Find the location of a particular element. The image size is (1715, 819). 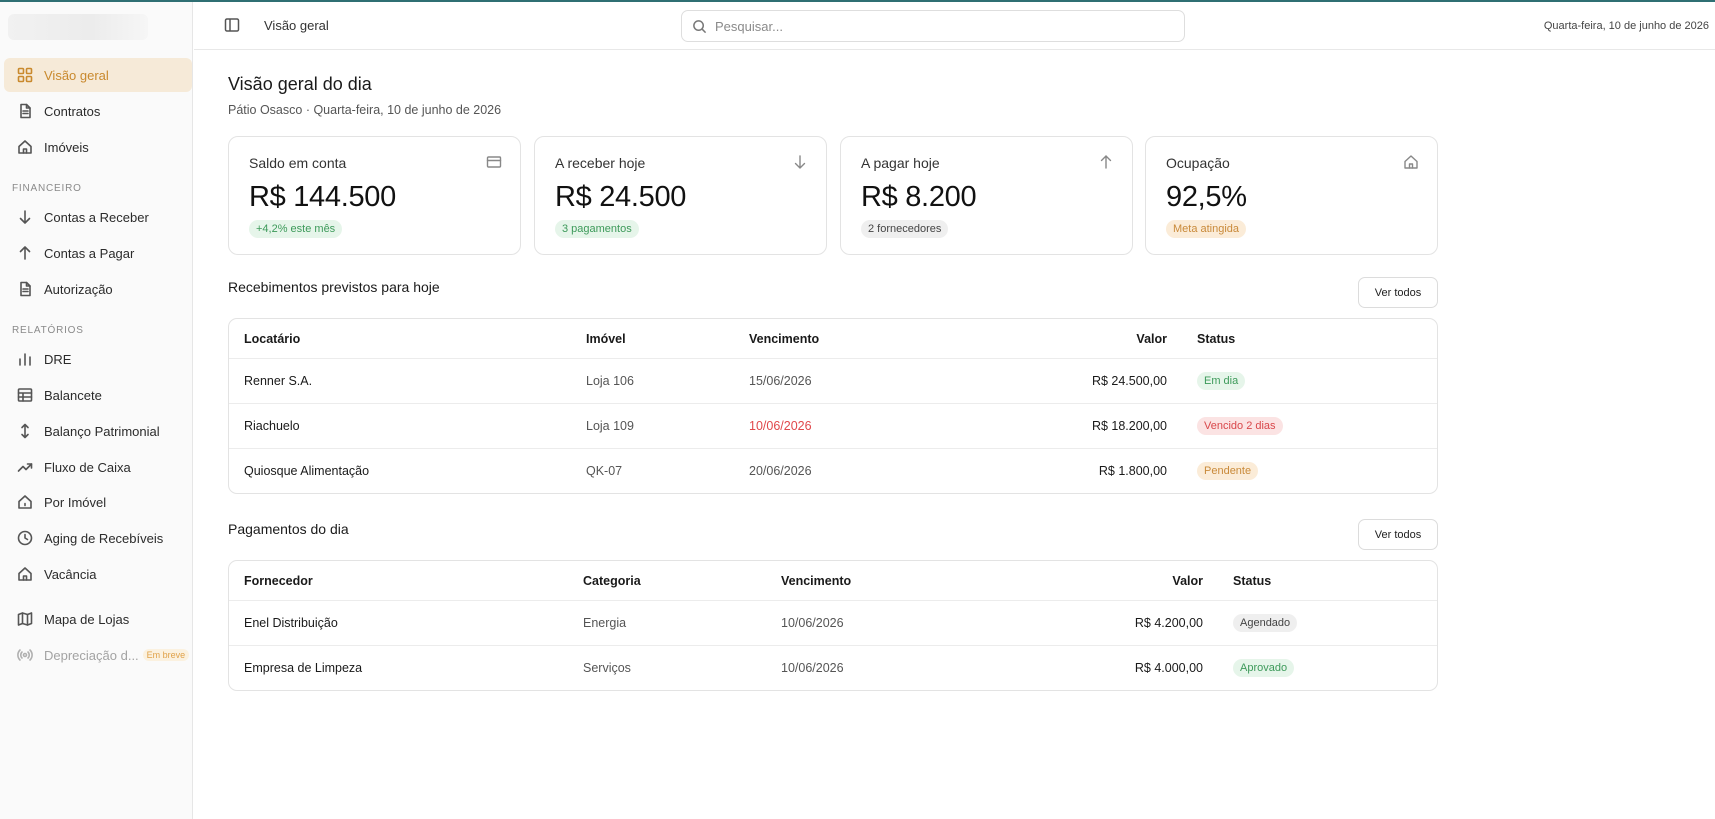

tenant-cell: Quiosque Alimentação is located at coordinates (307, 471).